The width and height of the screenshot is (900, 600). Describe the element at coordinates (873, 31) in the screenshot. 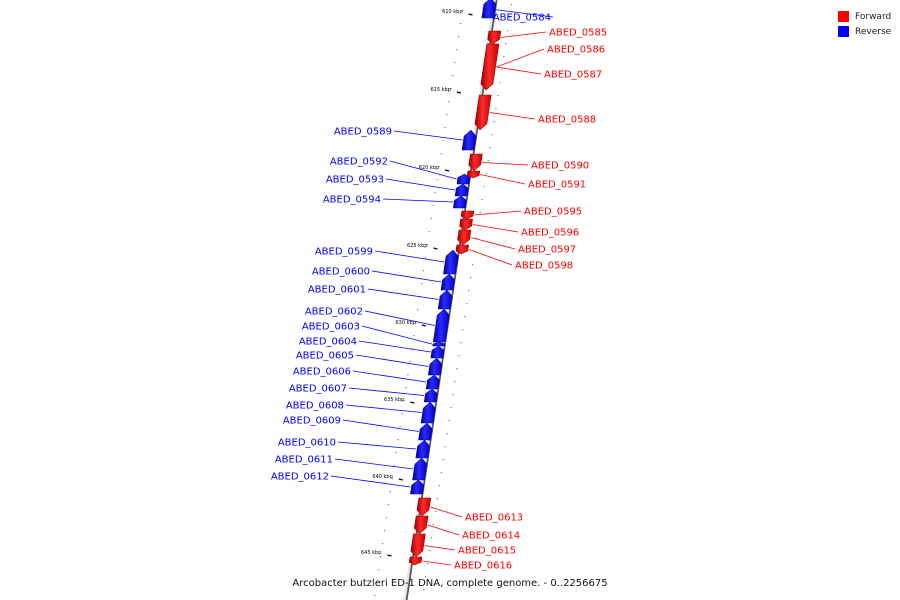

I see `legend-reverse-label: Reverse` at that location.